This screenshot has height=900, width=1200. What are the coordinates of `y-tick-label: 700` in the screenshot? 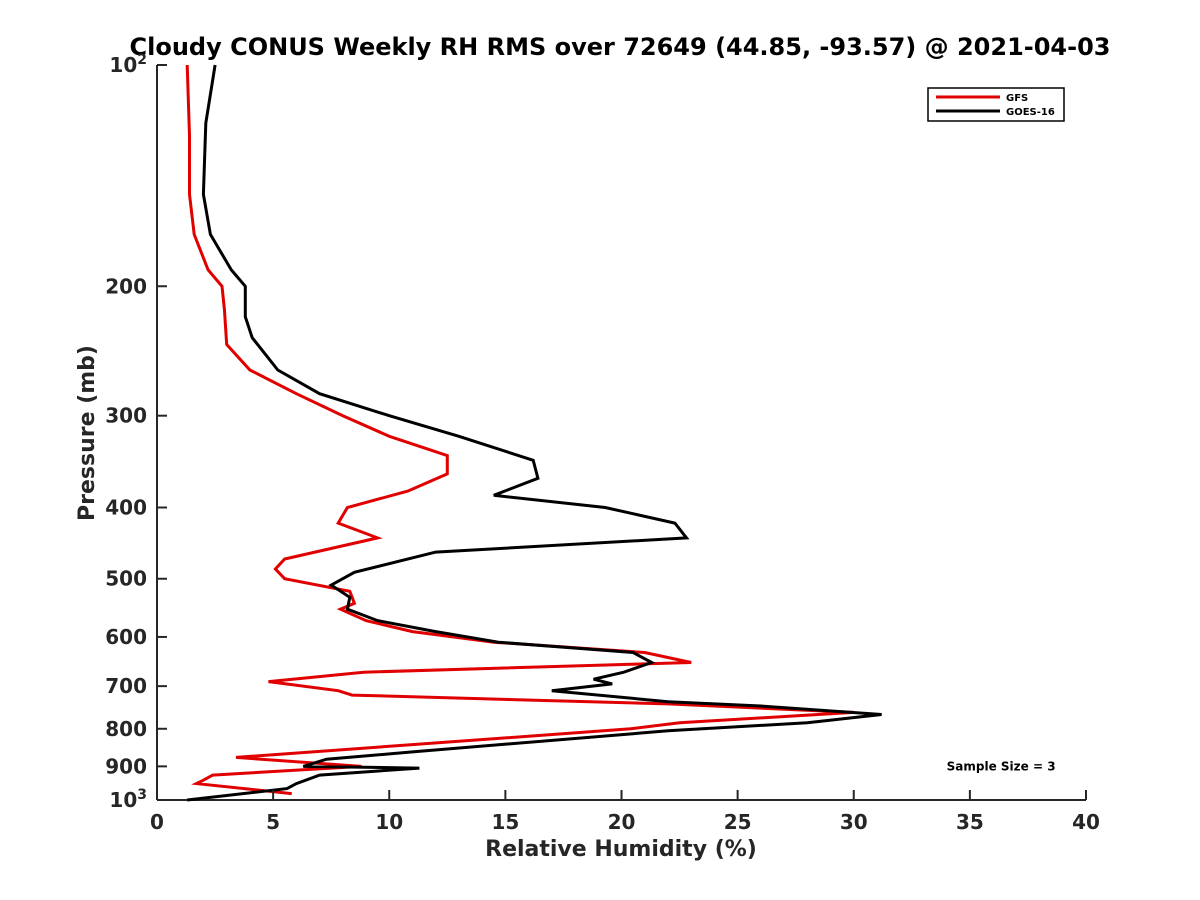 It's located at (126, 686).